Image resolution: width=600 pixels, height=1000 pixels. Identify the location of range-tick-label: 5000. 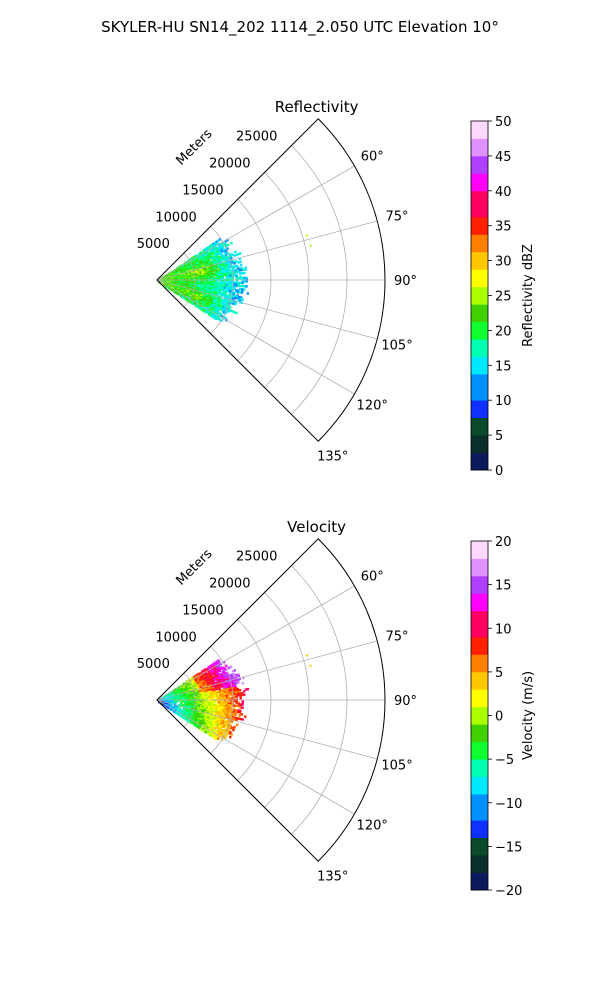
(153, 244).